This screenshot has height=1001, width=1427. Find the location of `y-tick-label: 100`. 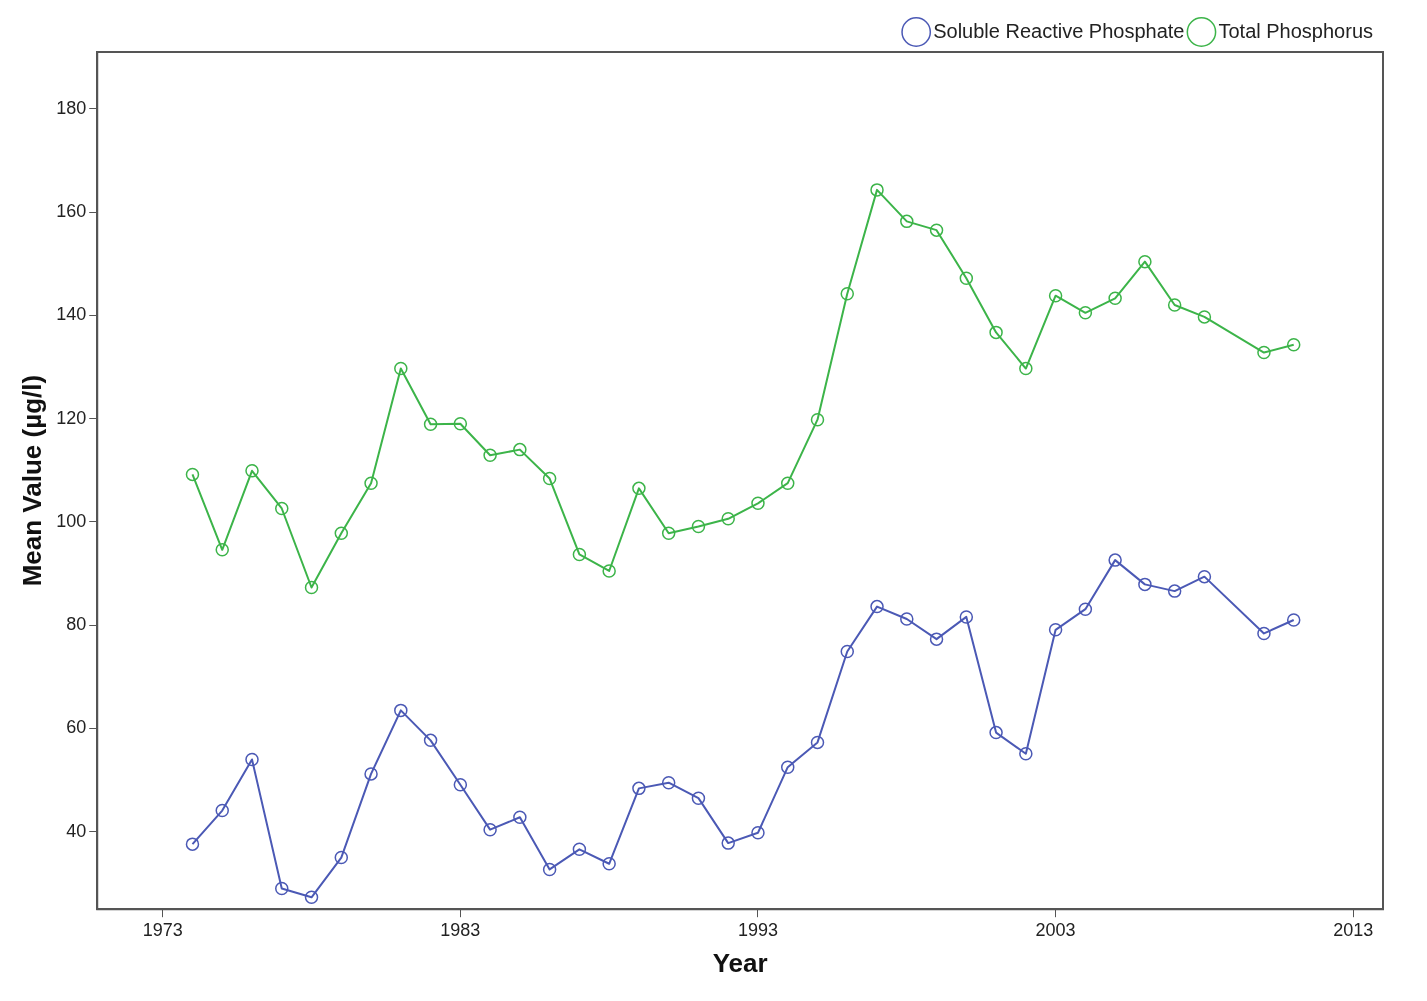

y-tick-label: 100 is located at coordinates (71, 520).